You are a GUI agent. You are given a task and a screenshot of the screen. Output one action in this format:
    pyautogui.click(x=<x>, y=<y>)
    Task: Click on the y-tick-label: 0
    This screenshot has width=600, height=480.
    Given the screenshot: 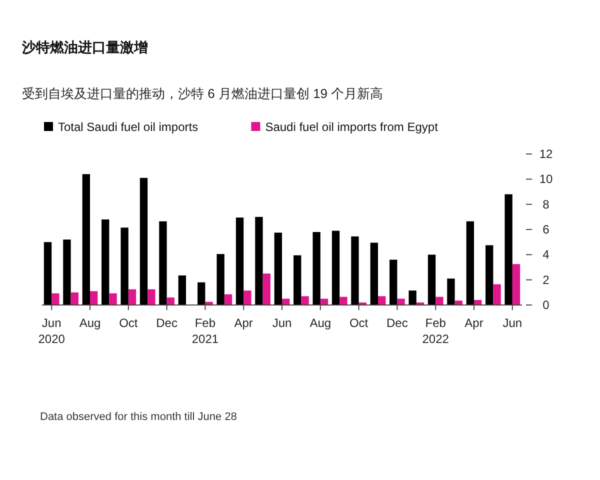 What is the action you would take?
    pyautogui.click(x=546, y=305)
    